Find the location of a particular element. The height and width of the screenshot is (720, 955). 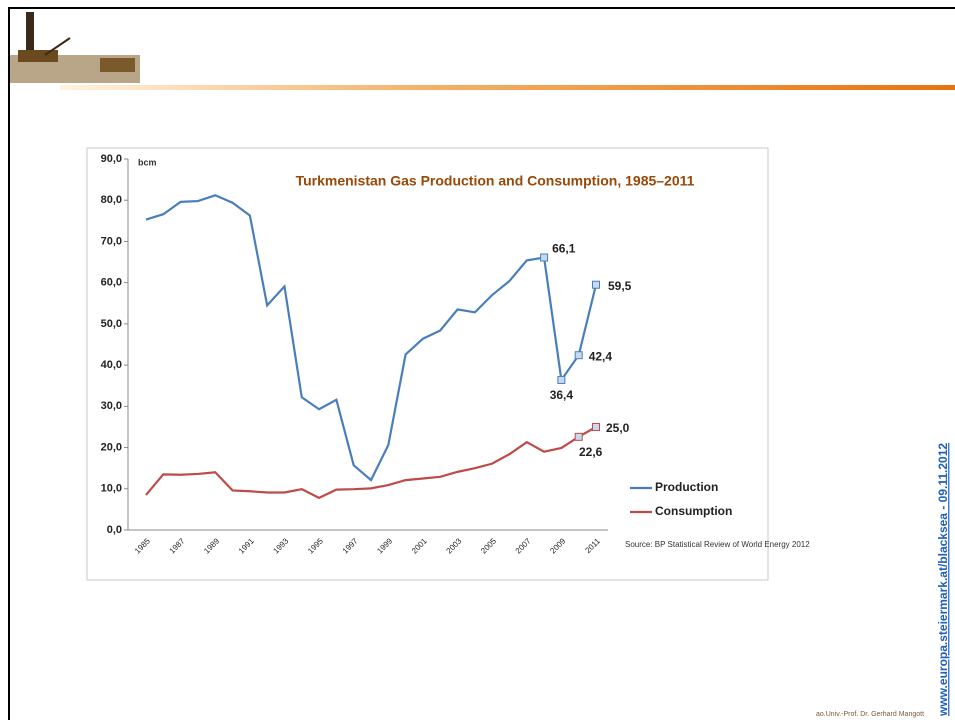

y-tick-label: 10,0 is located at coordinates (111, 489).